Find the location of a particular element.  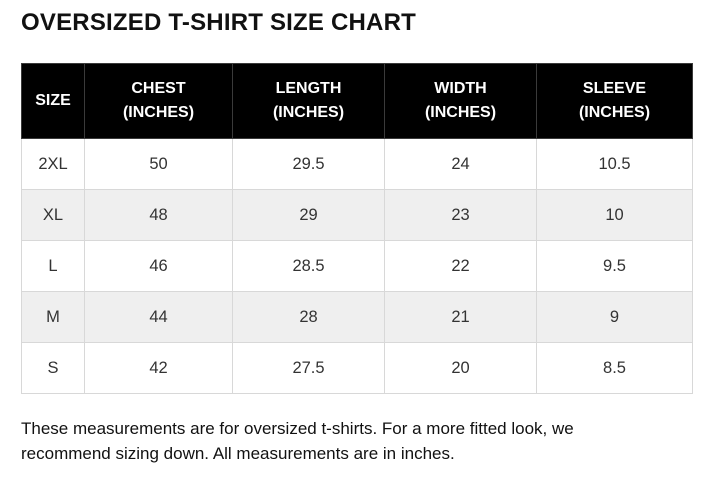

cell-size: M is located at coordinates (53, 317).